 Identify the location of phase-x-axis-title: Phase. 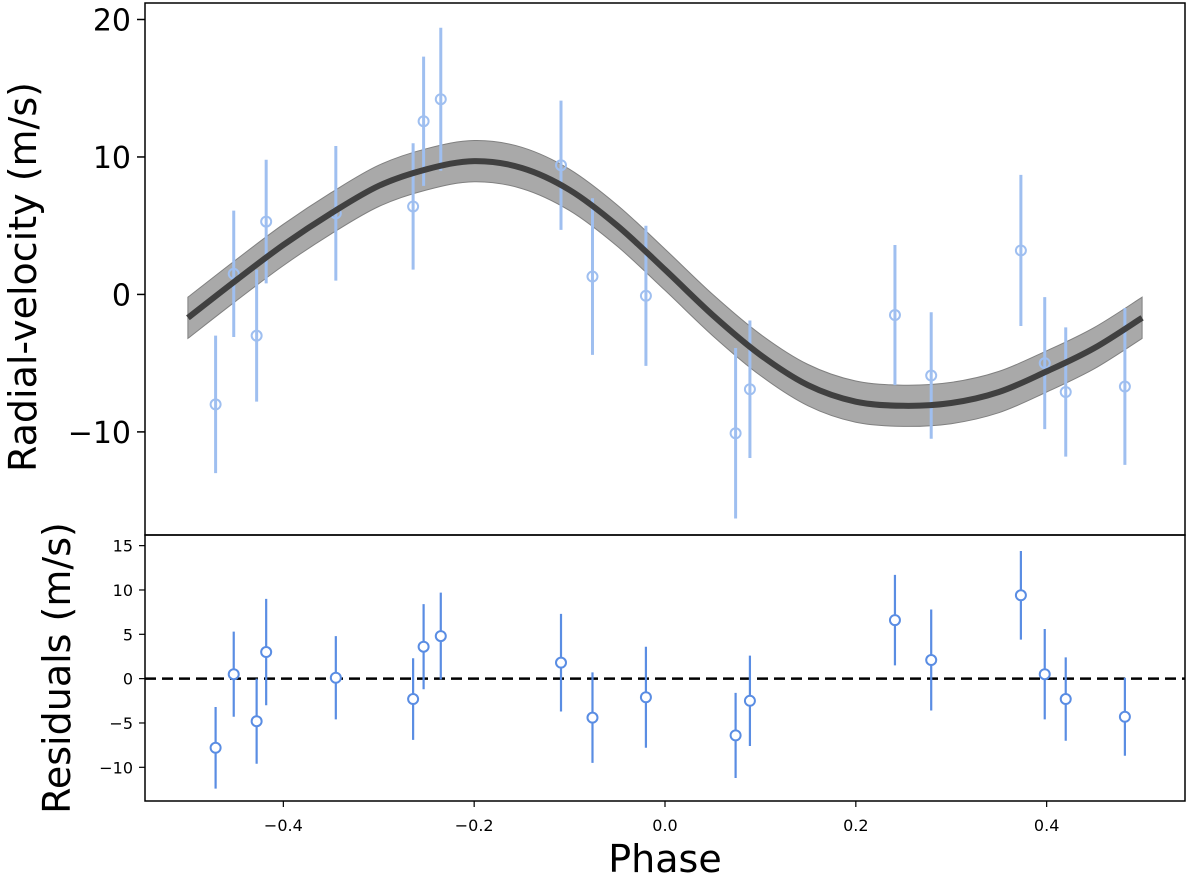
(664, 858).